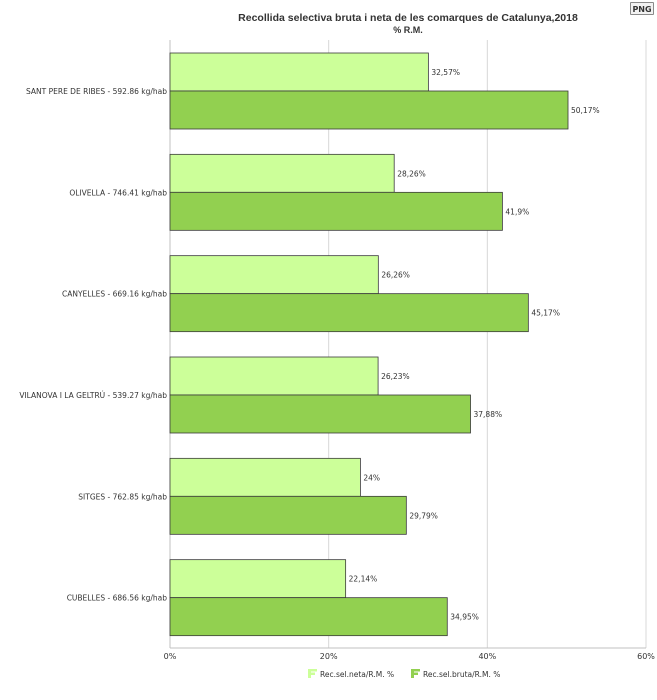 The image size is (657, 700). Describe the element at coordinates (329, 656) in the screenshot. I see `x-tick-label: 20%` at that location.